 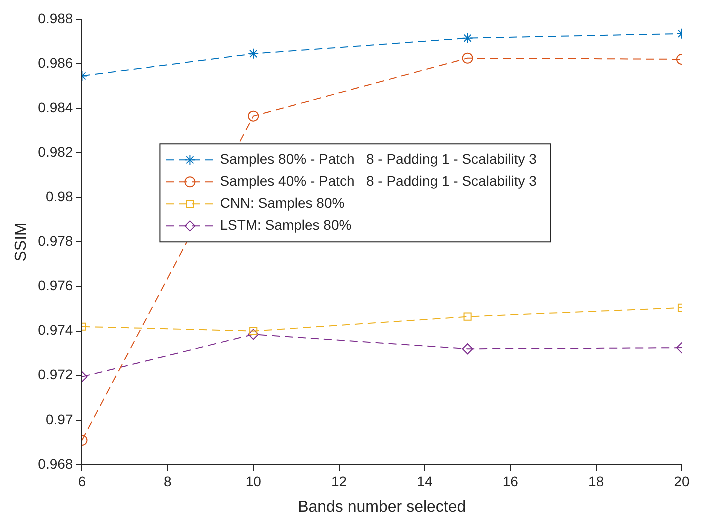 I want to click on y-tick-label: 0.974, so click(x=56, y=330).